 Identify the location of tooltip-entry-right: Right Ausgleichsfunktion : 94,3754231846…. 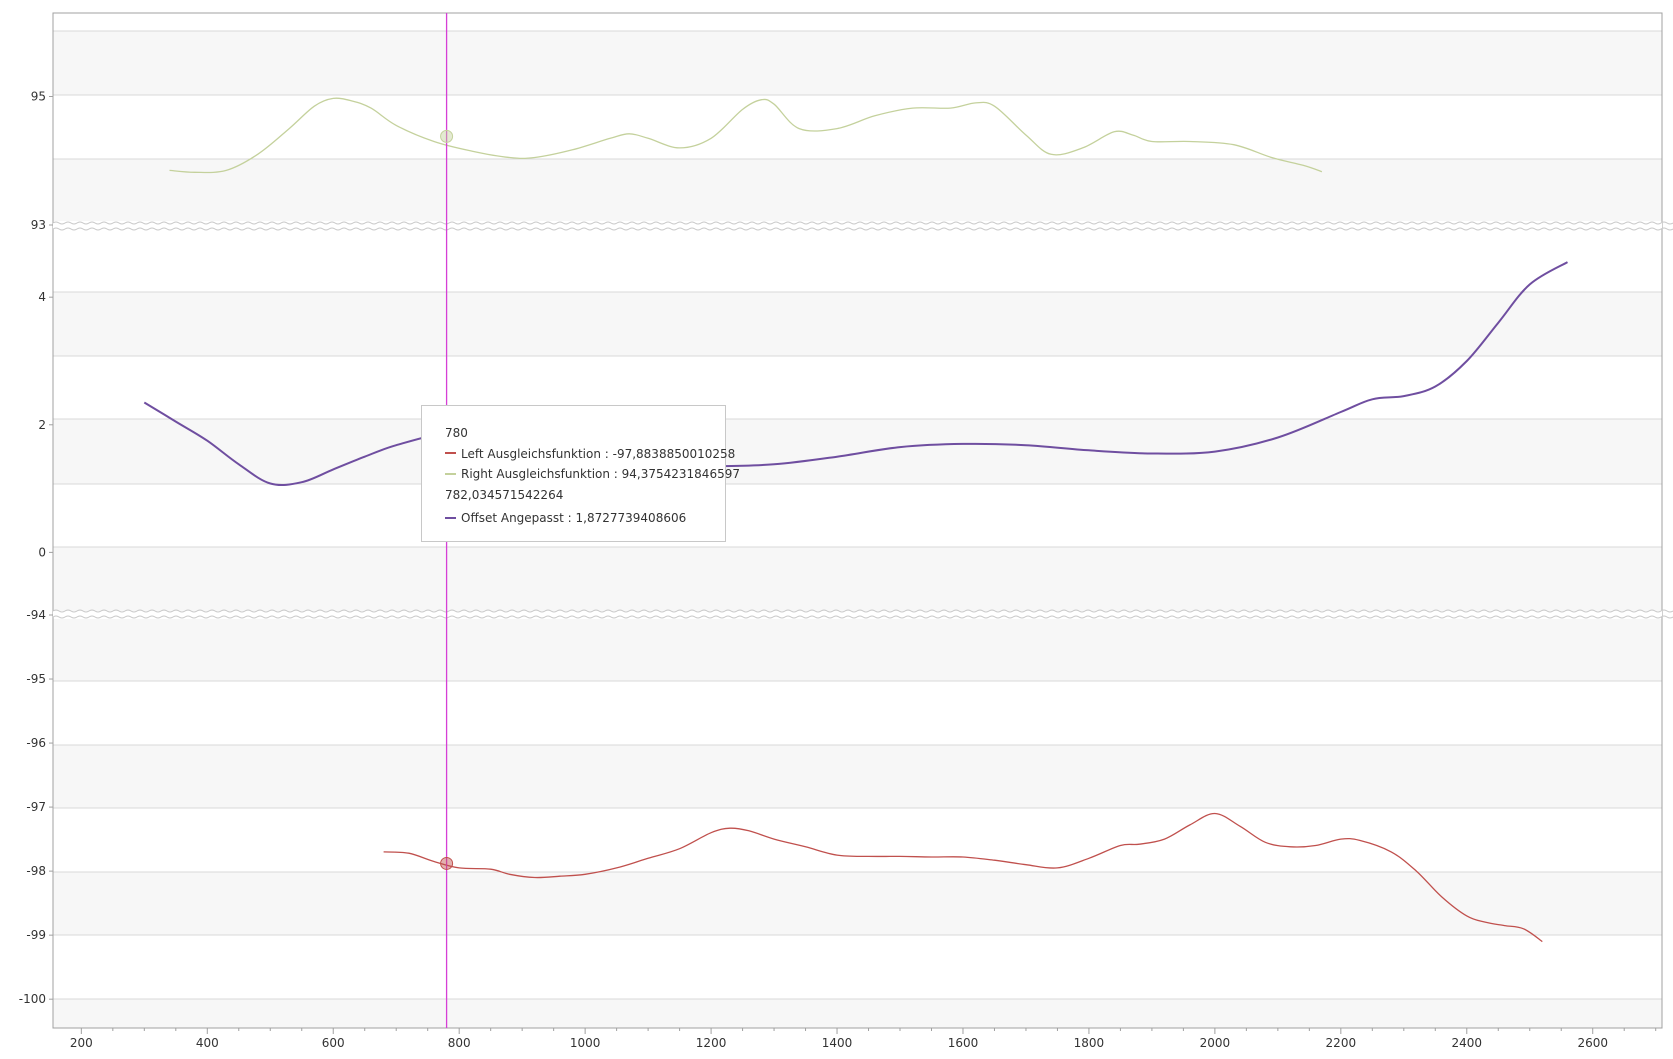
(592, 474).